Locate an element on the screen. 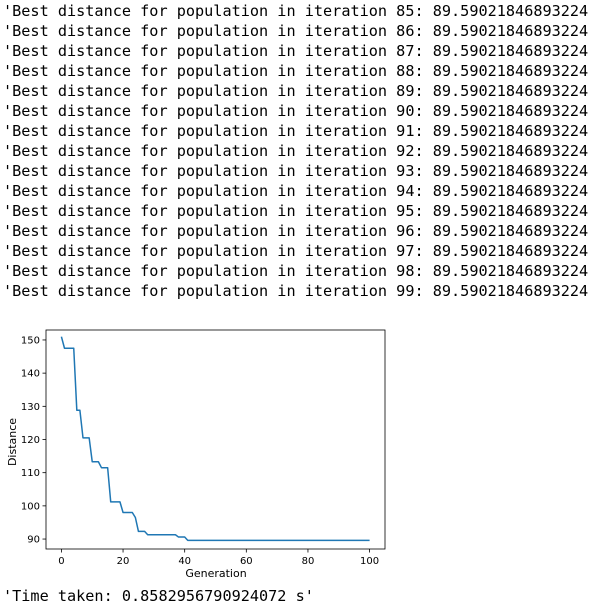 The height and width of the screenshot is (607, 590). y-tick-label: 150 is located at coordinates (30, 340).